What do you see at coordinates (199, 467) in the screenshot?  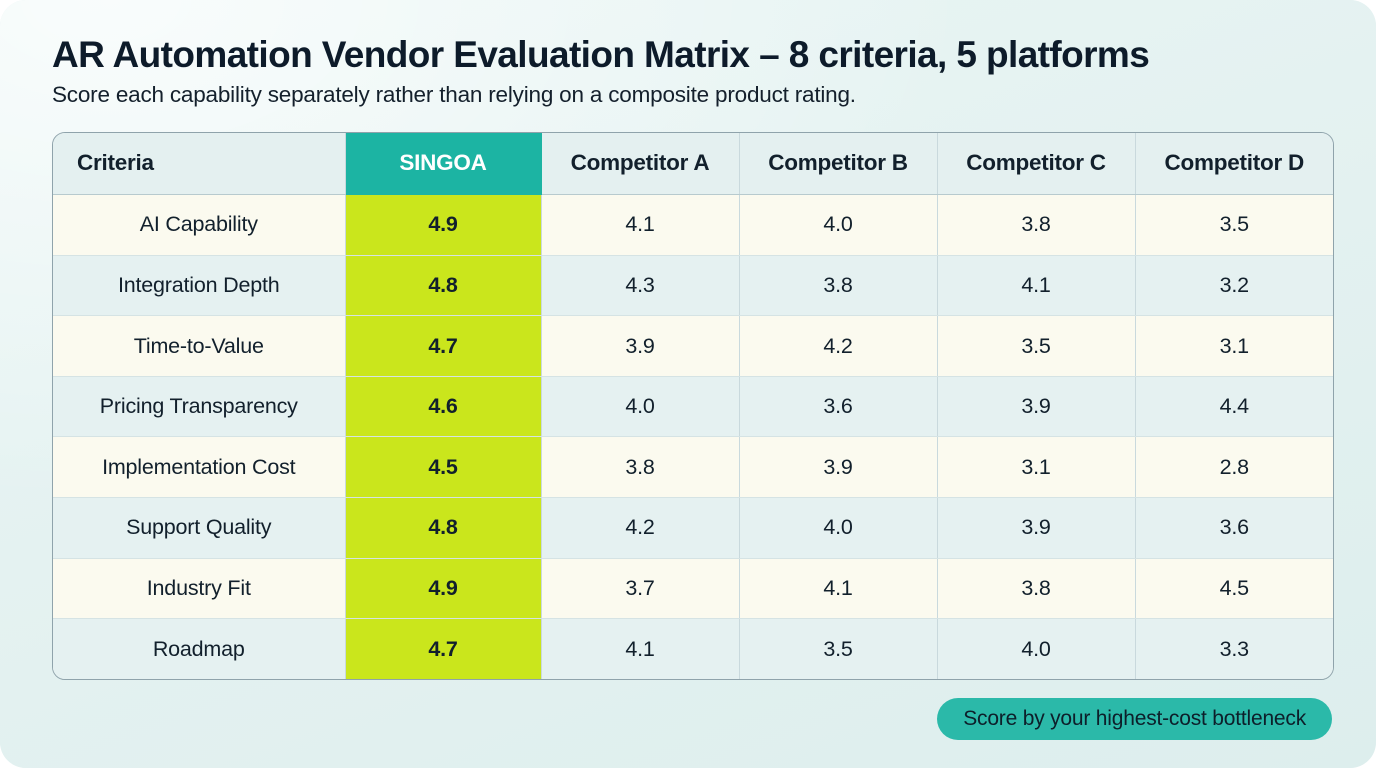 I see `criteria-label: Implementation Cost` at bounding box center [199, 467].